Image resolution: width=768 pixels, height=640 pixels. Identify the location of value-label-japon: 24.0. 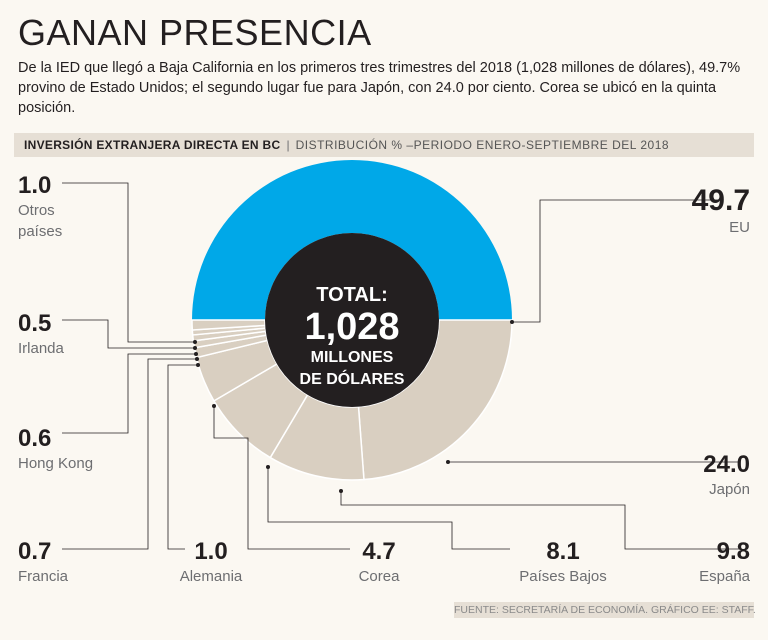
(726, 464).